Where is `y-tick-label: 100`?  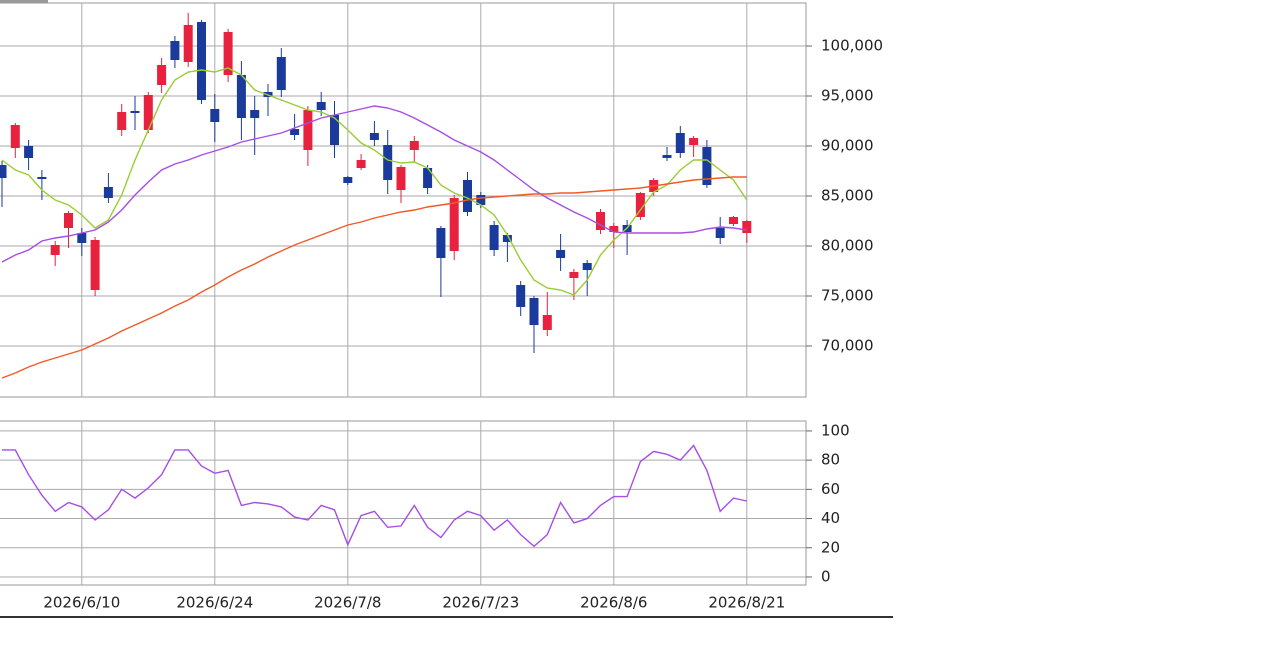 y-tick-label: 100 is located at coordinates (835, 430).